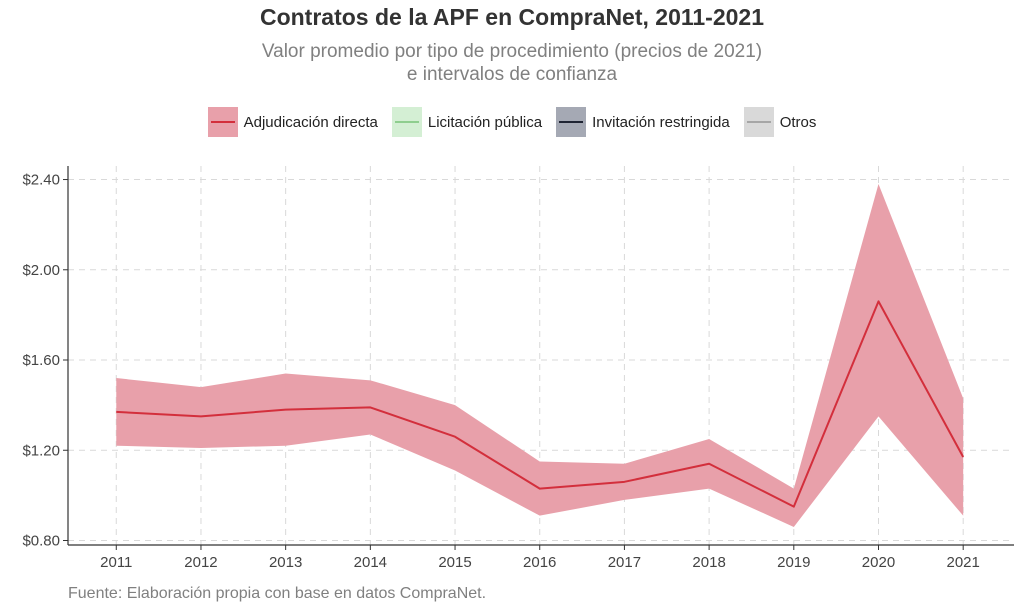 The height and width of the screenshot is (614, 1024). I want to click on x-tick-label: 2014, so click(370, 562).